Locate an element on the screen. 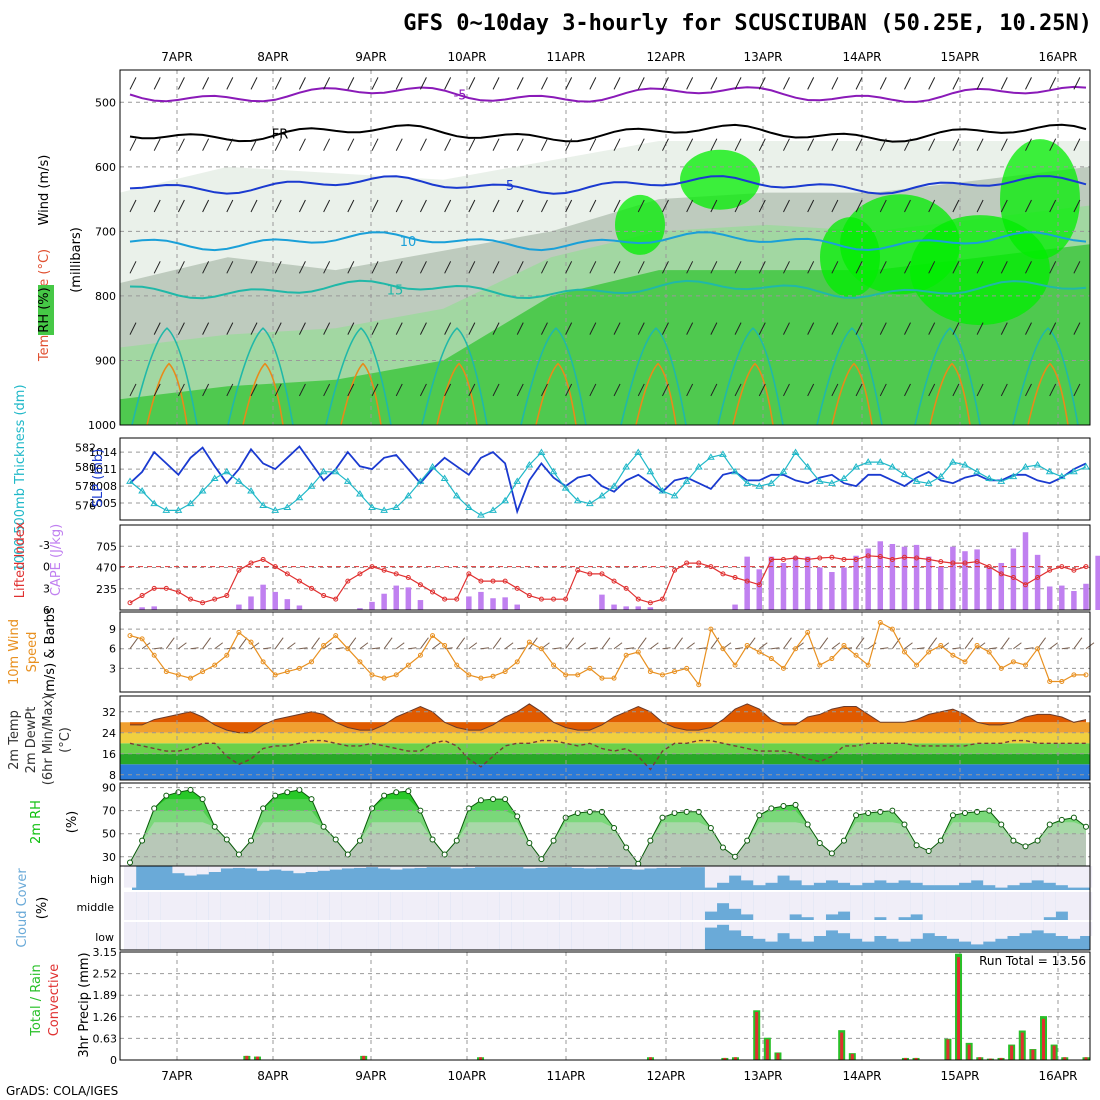 Image resolution: width=1100 pixels, height=1100 pixels. temp-axis-label: 2m Temp is located at coordinates (14, 740).